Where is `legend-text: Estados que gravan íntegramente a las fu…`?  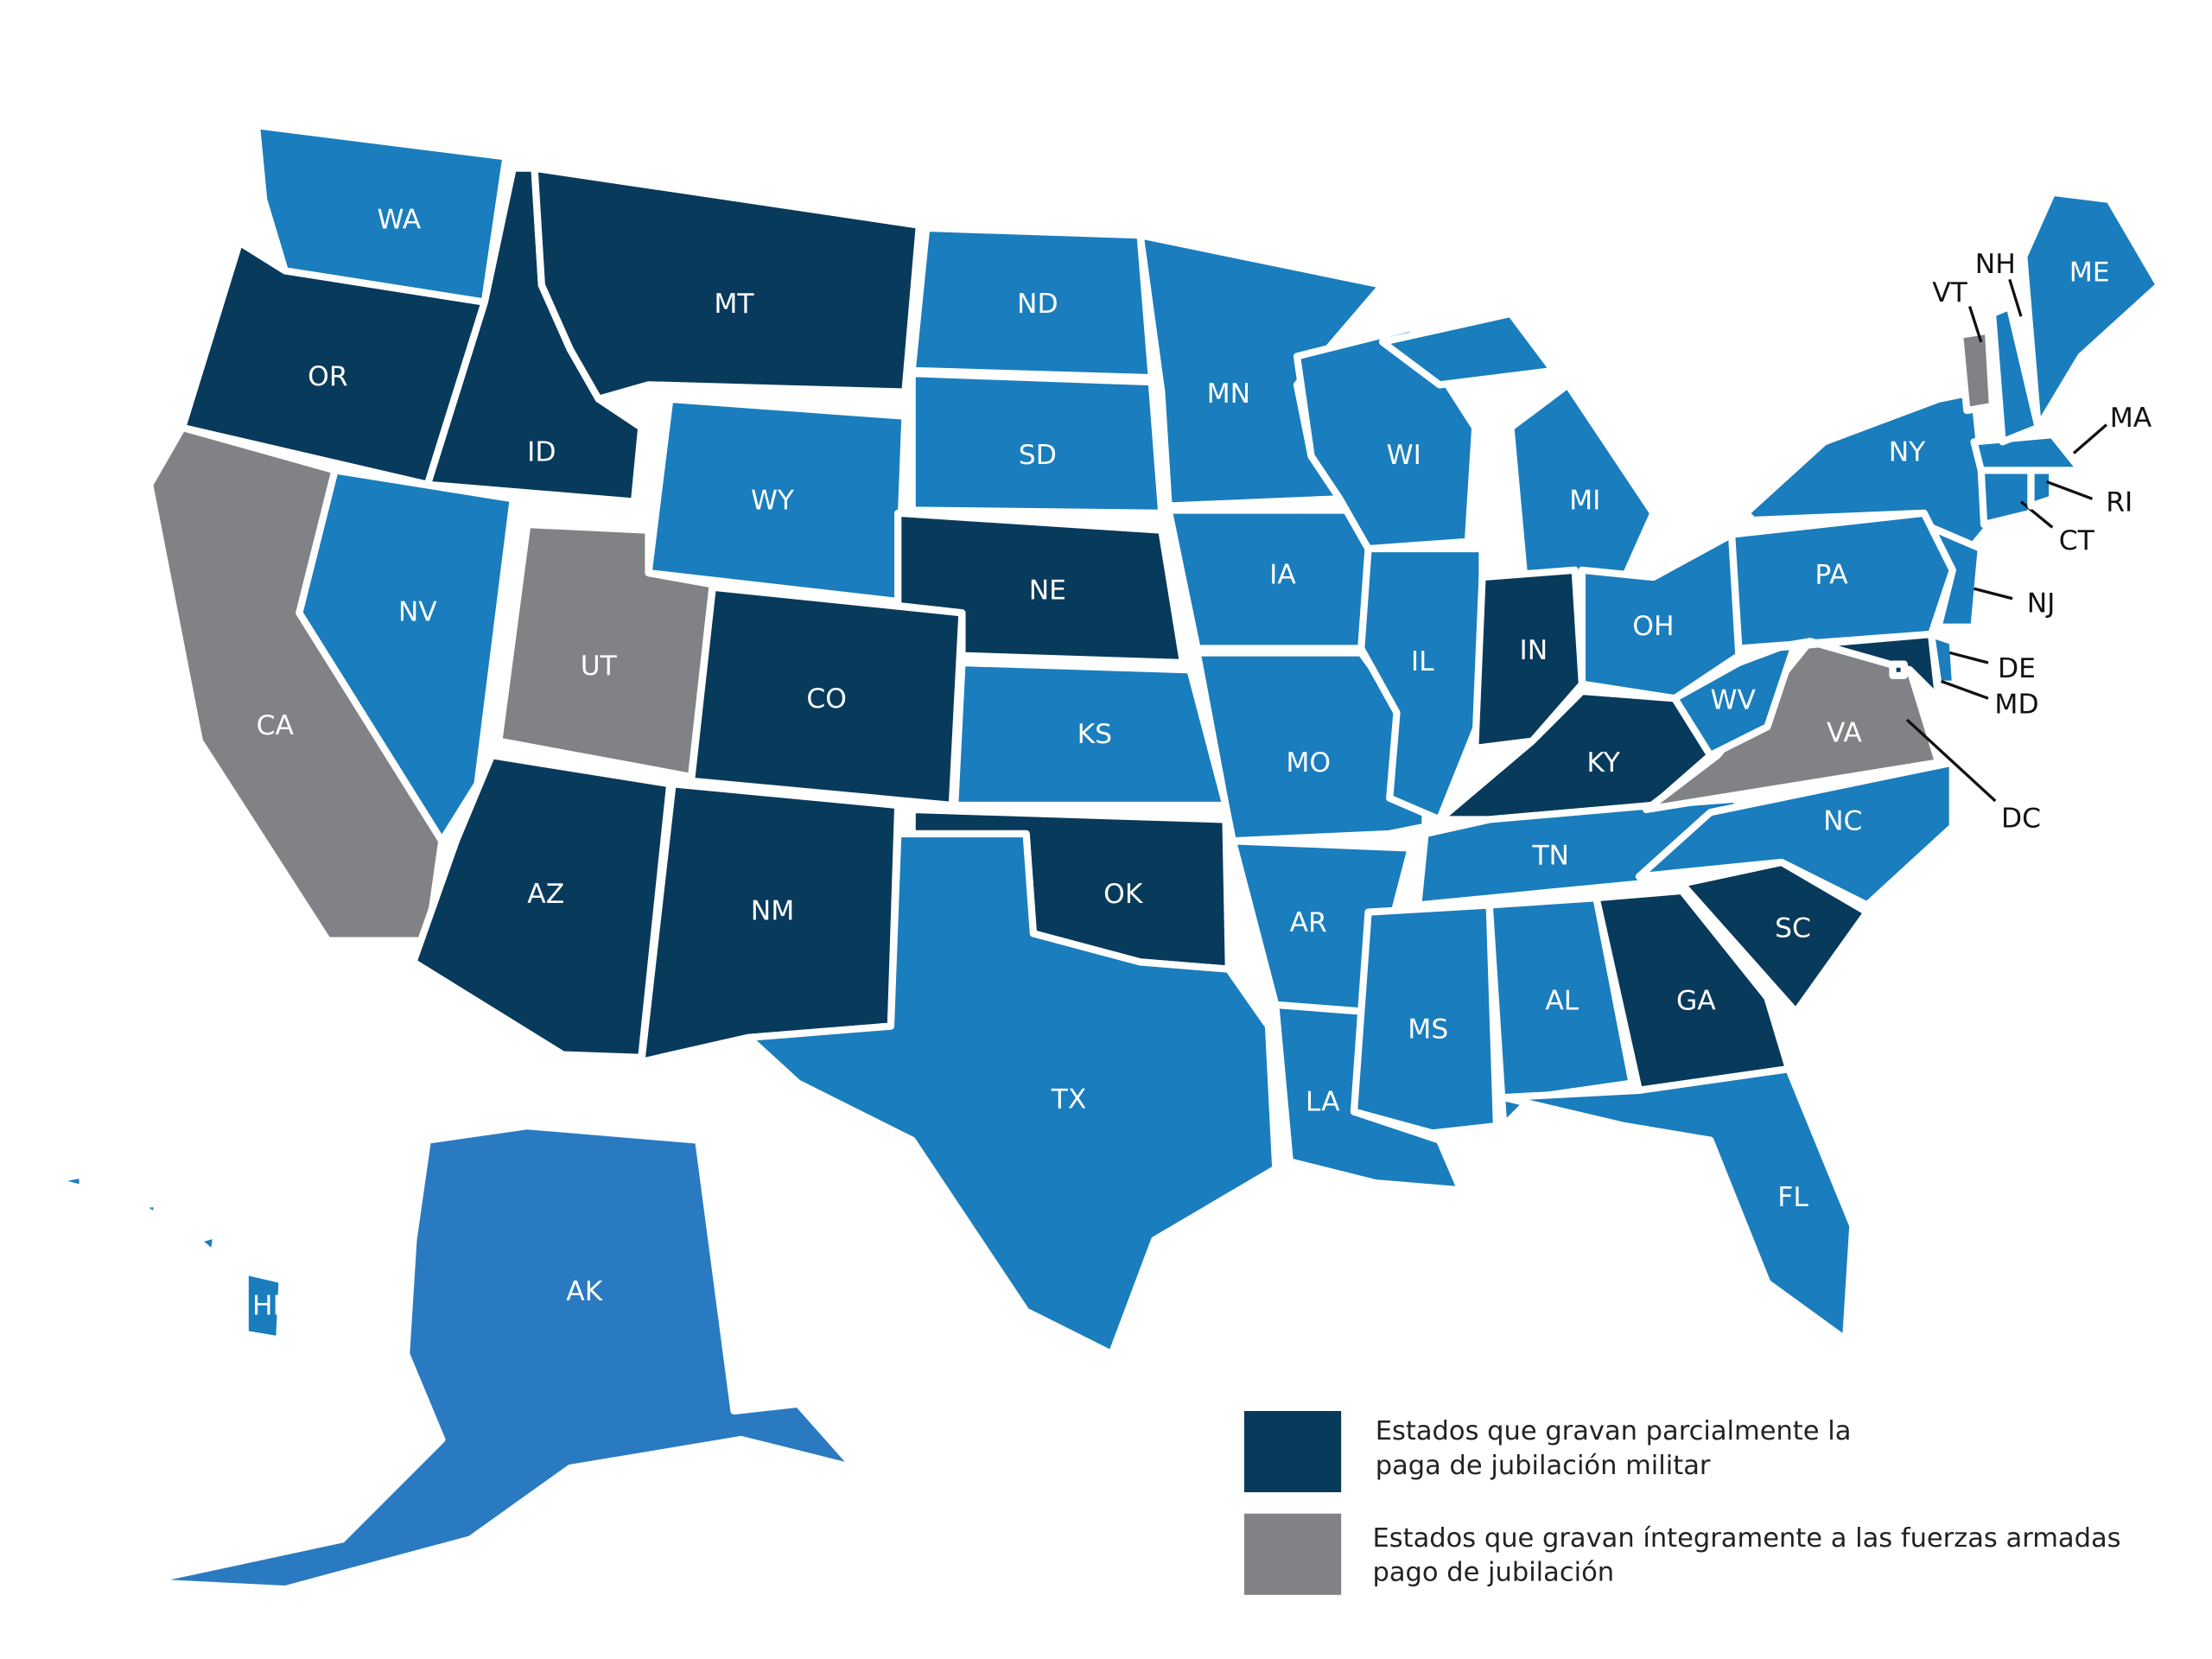
legend-text: Estados que gravan íntegramente a las fu… is located at coordinates (1746, 1538).